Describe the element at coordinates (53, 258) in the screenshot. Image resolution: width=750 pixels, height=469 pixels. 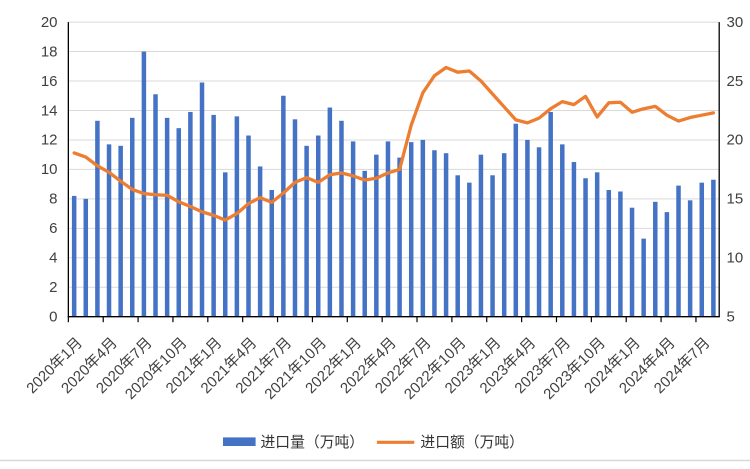
I see `svg-text: 4` at that location.